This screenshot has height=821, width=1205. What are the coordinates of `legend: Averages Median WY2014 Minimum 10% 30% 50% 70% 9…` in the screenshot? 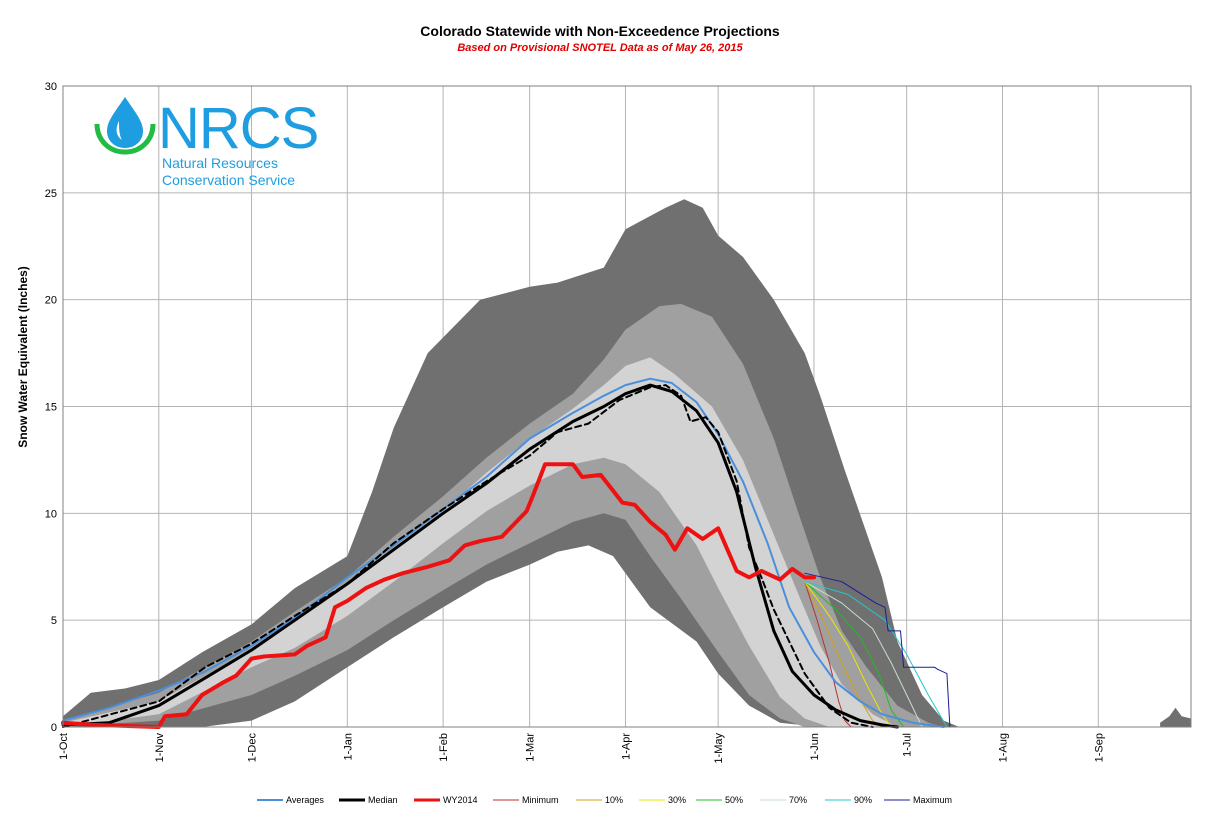 It's located at (604, 800).